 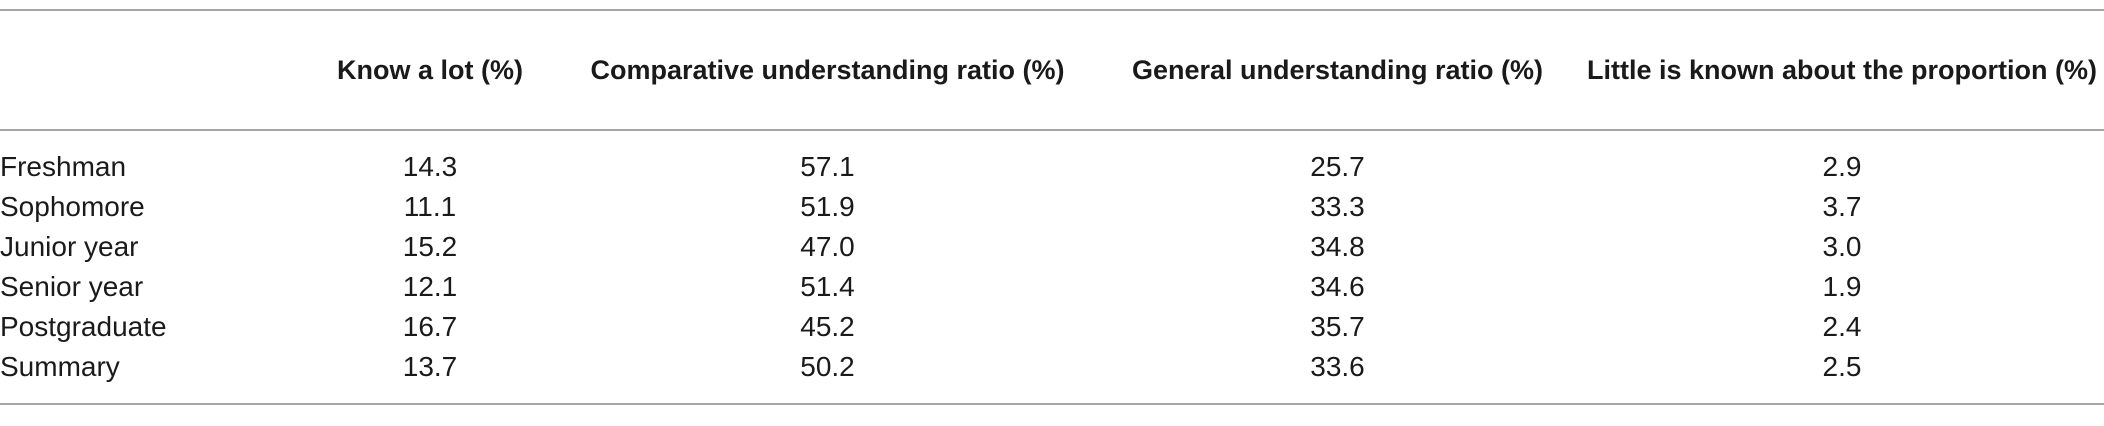 What do you see at coordinates (63, 166) in the screenshot?
I see `row-label: Freshman` at bounding box center [63, 166].